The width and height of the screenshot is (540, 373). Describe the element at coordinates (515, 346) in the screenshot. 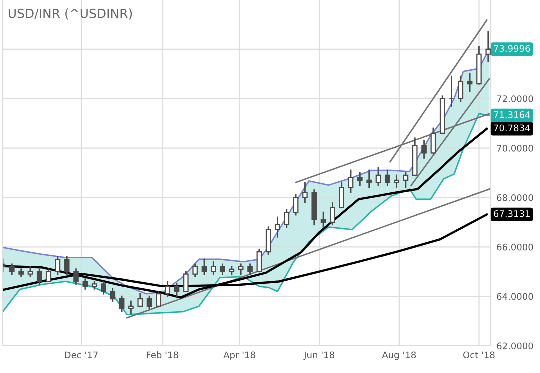

I see `y-tick-label: 62.0000` at that location.